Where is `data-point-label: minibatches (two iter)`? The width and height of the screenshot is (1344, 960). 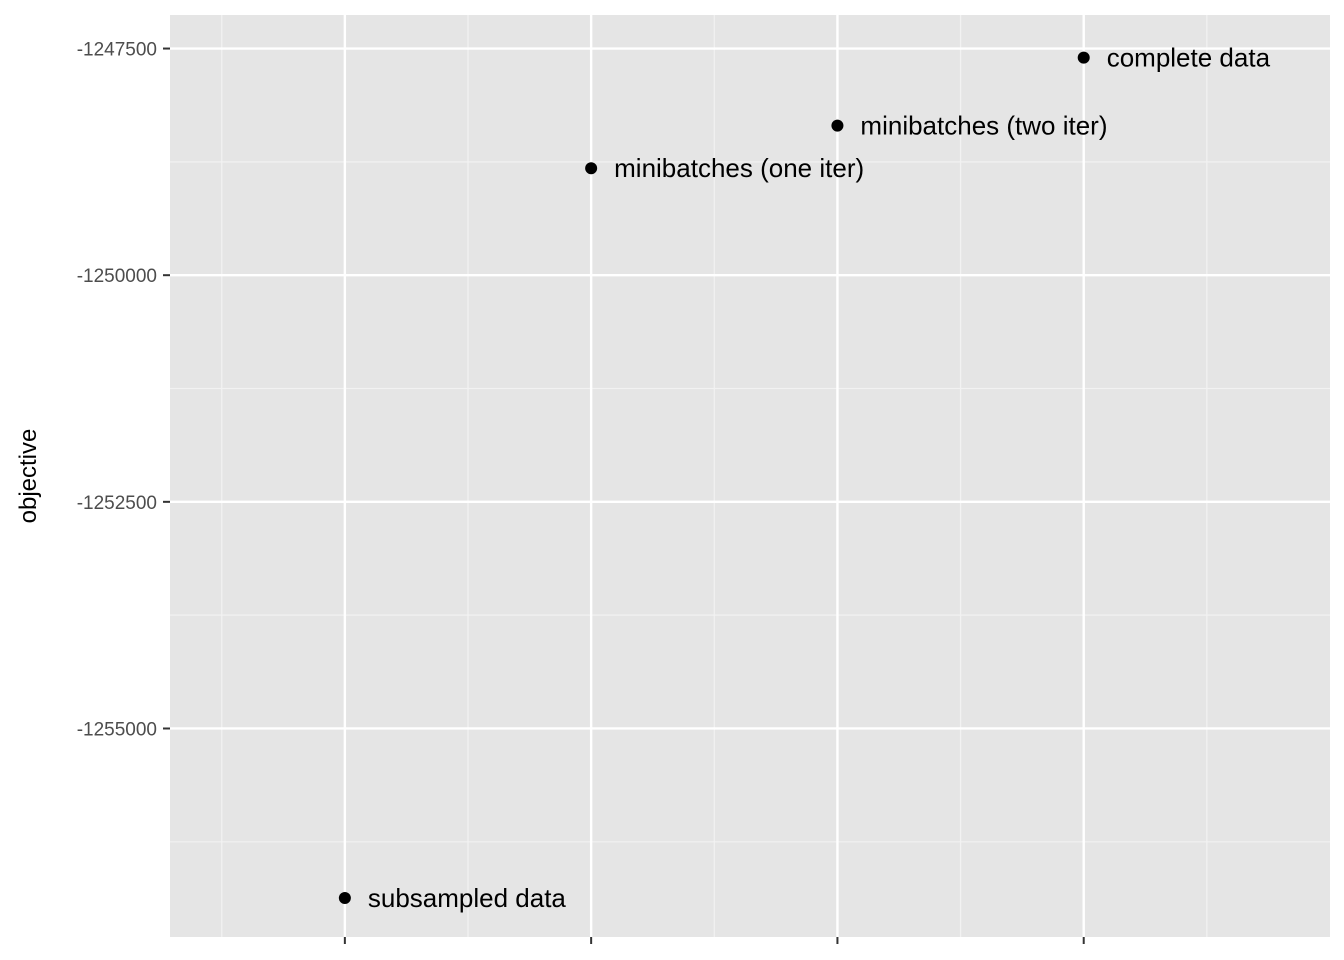
data-point-label: minibatches (two iter) is located at coordinates (983, 126).